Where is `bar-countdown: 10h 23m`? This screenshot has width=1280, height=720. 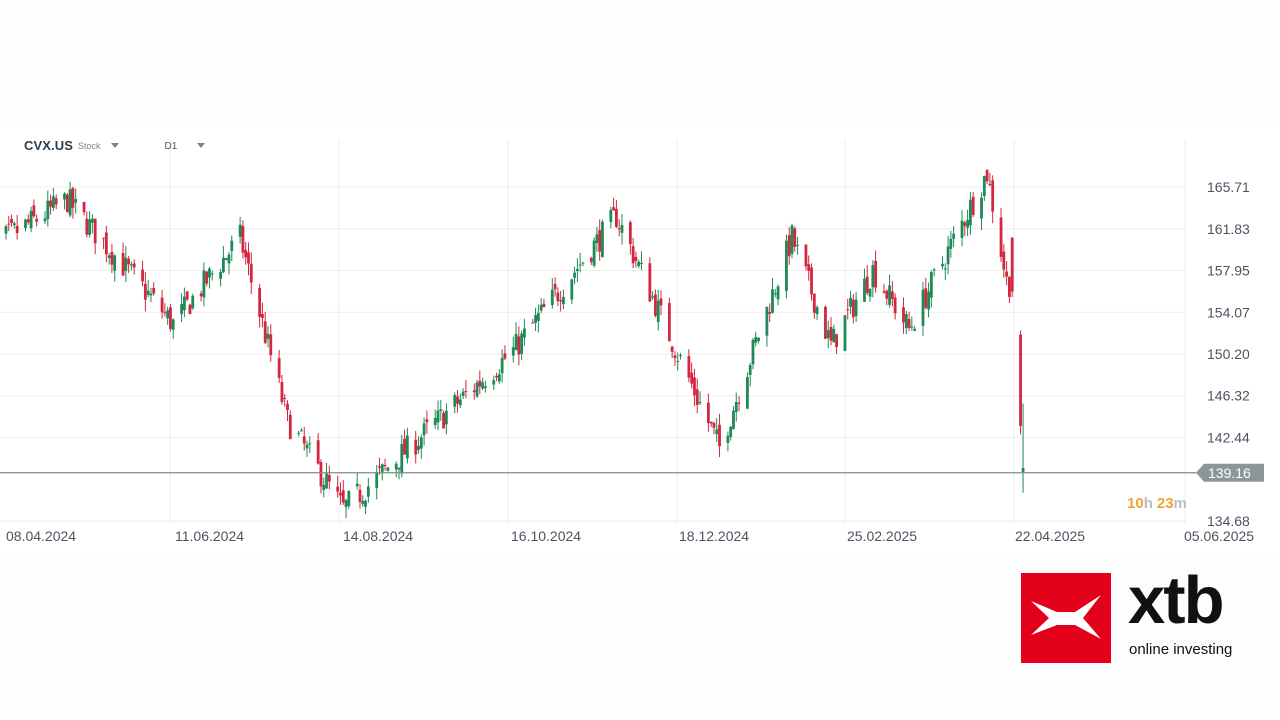 bar-countdown: 10h 23m is located at coordinates (1157, 503).